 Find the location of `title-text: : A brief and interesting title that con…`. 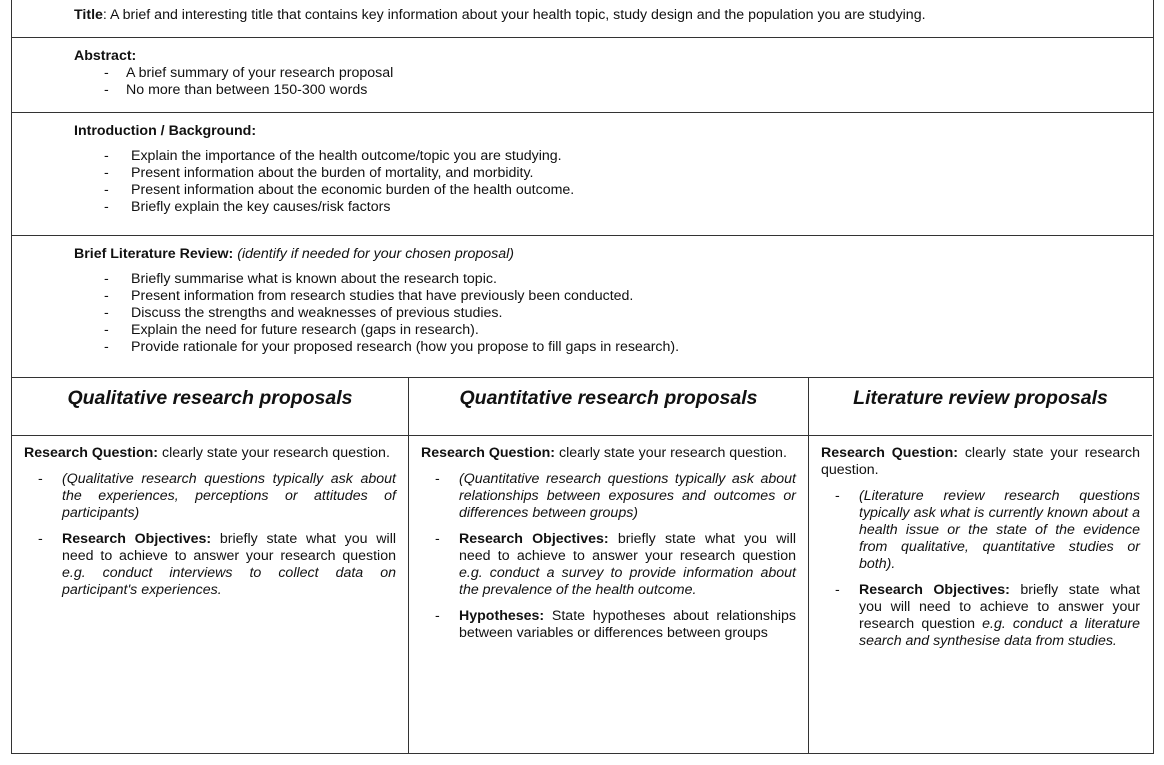

title-text: : A brief and interesting title that con… is located at coordinates (514, 15).